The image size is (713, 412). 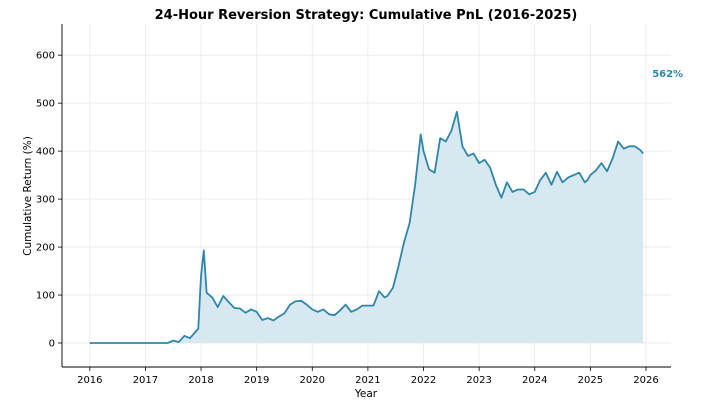 I want to click on y-tick-label: 300, so click(x=45, y=200).